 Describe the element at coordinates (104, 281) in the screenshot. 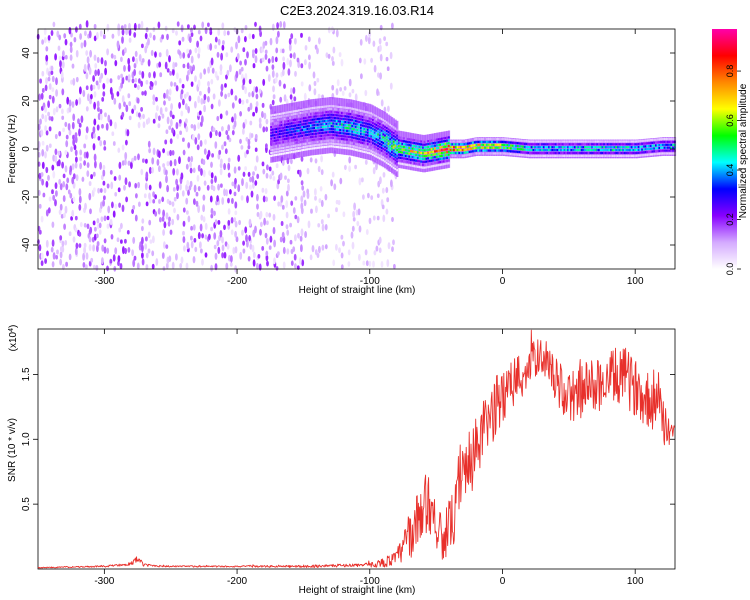

I see `x-tick-label: -300` at that location.